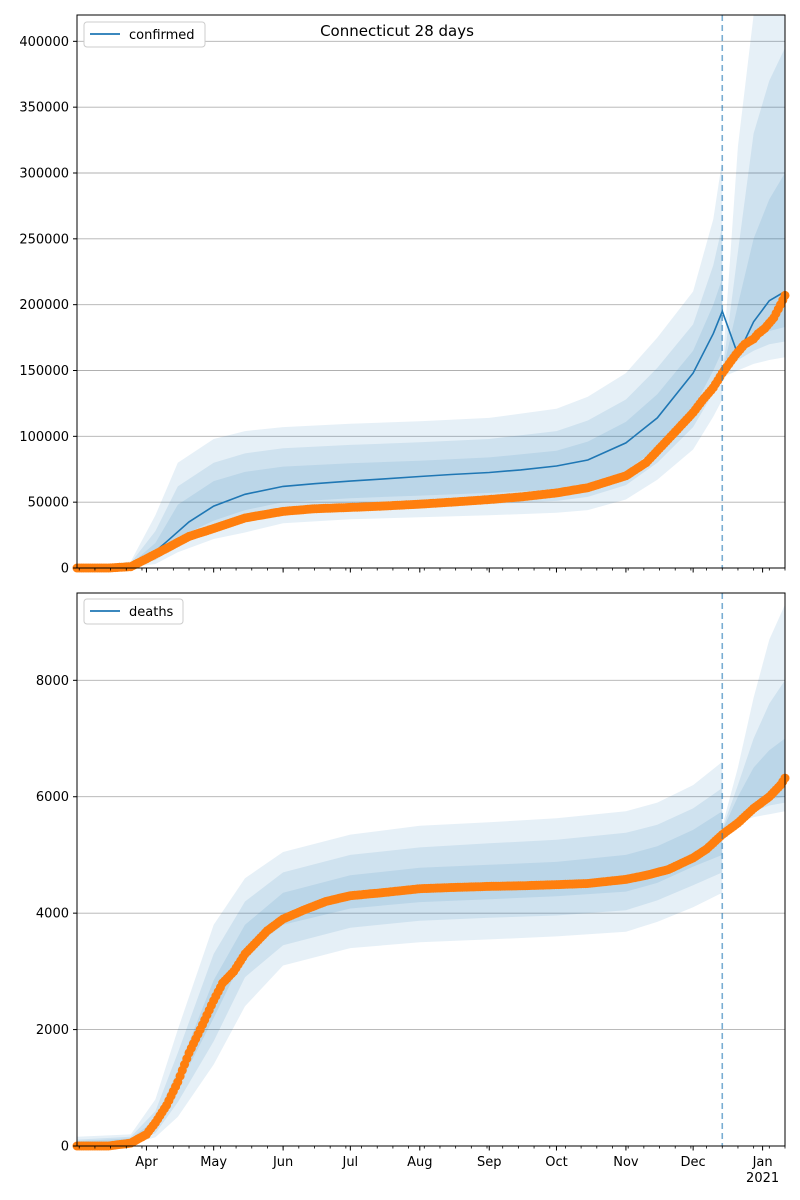 This screenshot has height=1200, width=800. What do you see at coordinates (52, 1030) in the screenshot?
I see `y-tick-label: 2000` at bounding box center [52, 1030].